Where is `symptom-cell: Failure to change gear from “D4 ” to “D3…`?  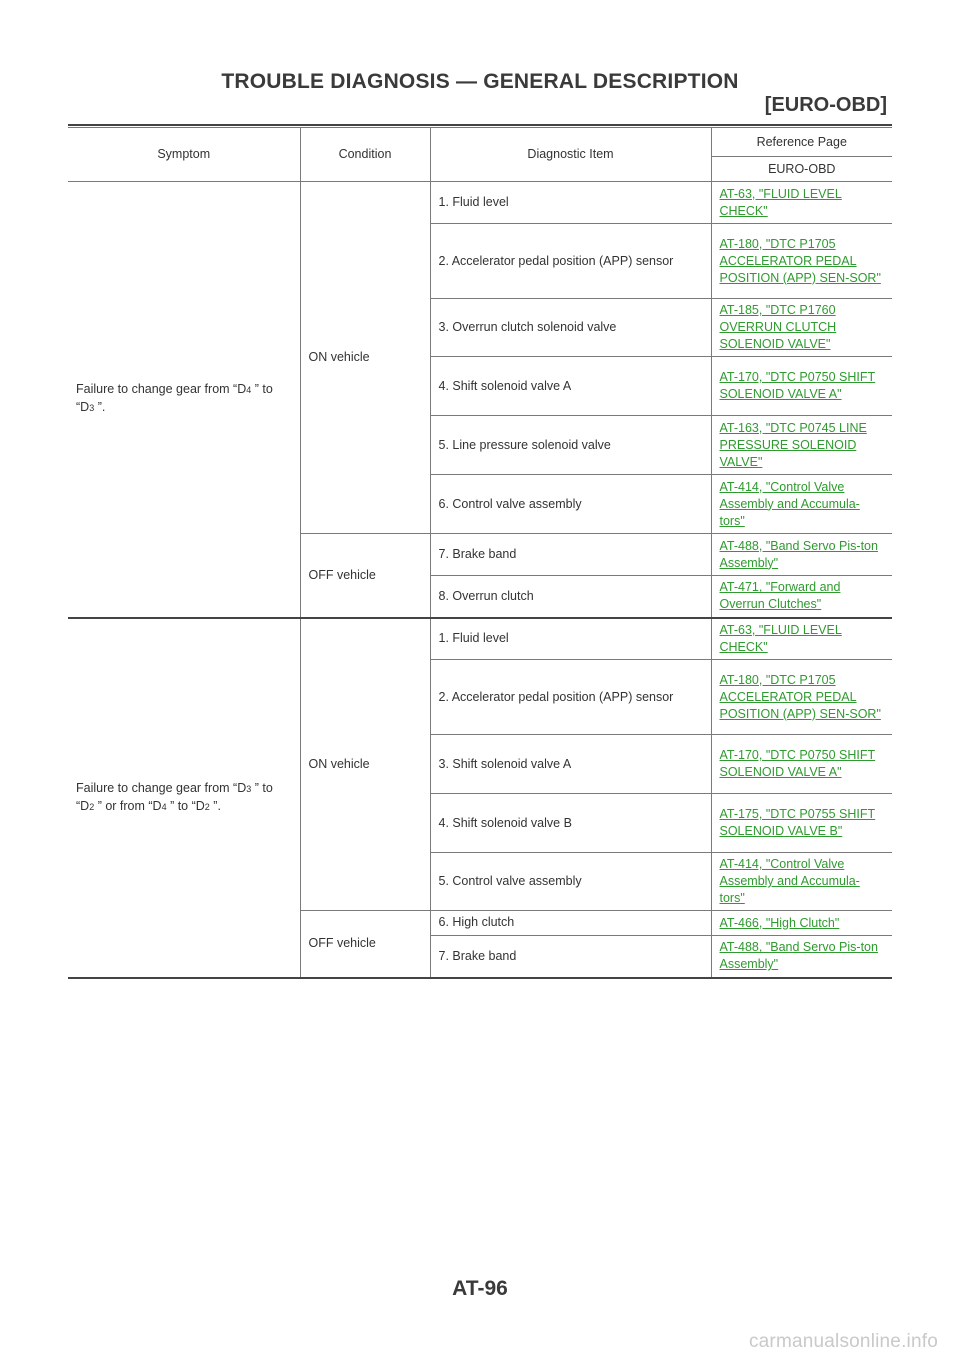
symptom-cell: Failure to change gear from “D4 ” to “D3… is located at coordinates (184, 399).